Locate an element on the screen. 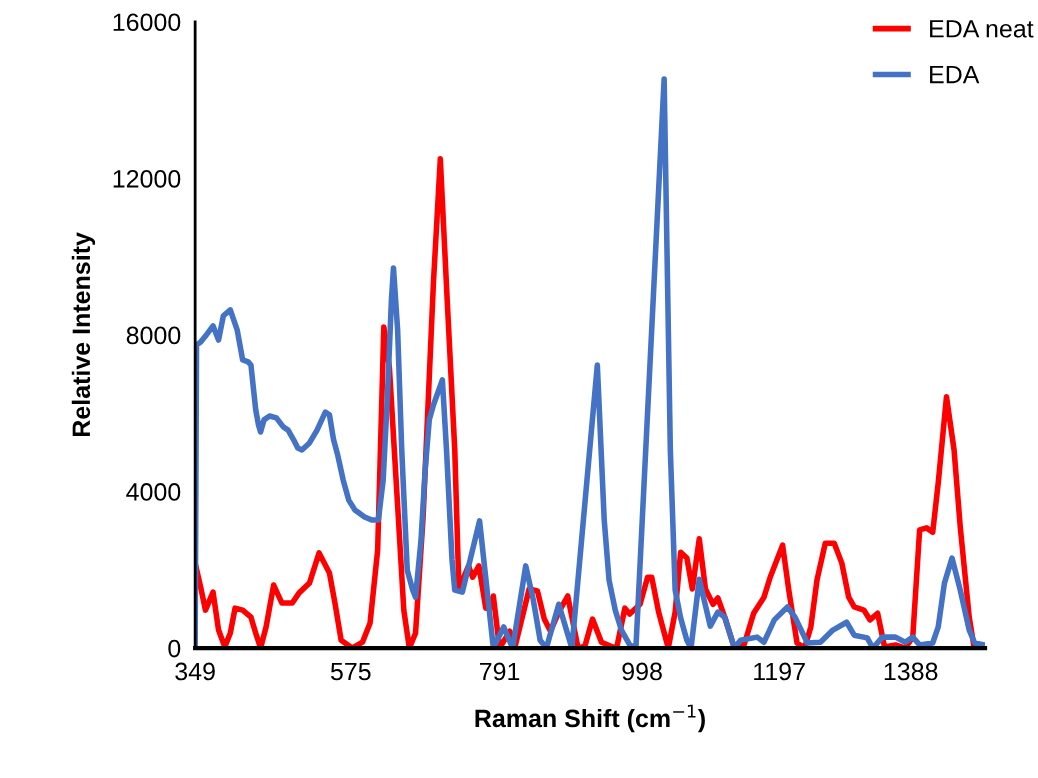 The height and width of the screenshot is (778, 1038). y-tick-label: 12000 is located at coordinates (147, 178).